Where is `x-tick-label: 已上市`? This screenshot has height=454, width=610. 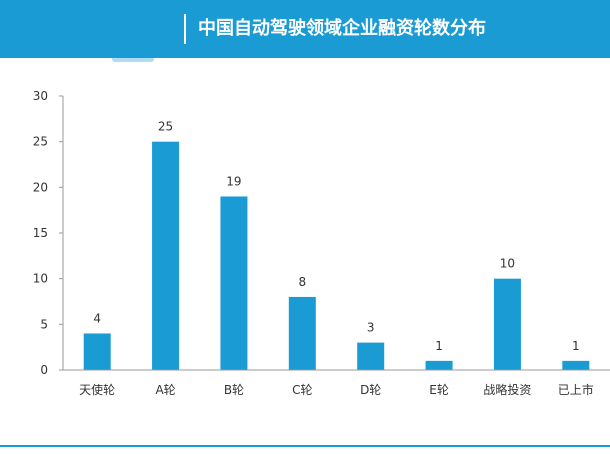 x-tick-label: 已上市 is located at coordinates (576, 389).